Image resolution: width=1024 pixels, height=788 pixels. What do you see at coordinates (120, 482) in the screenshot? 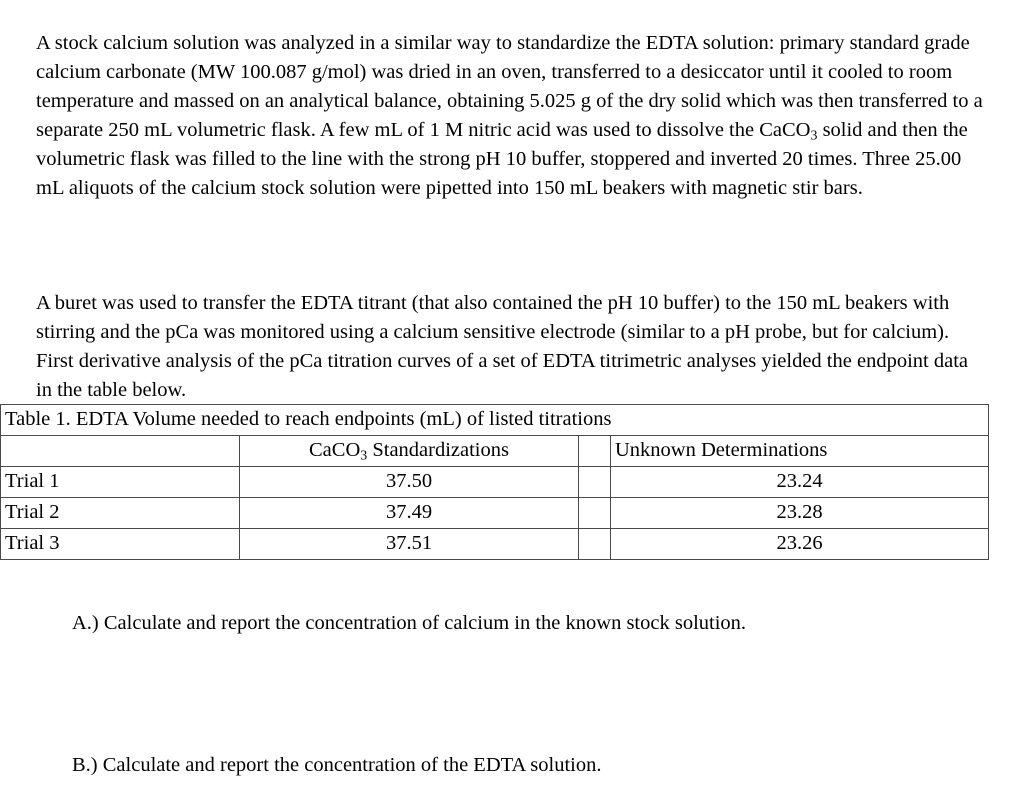
I see `row-label-trial-1: Trial 1` at bounding box center [120, 482].